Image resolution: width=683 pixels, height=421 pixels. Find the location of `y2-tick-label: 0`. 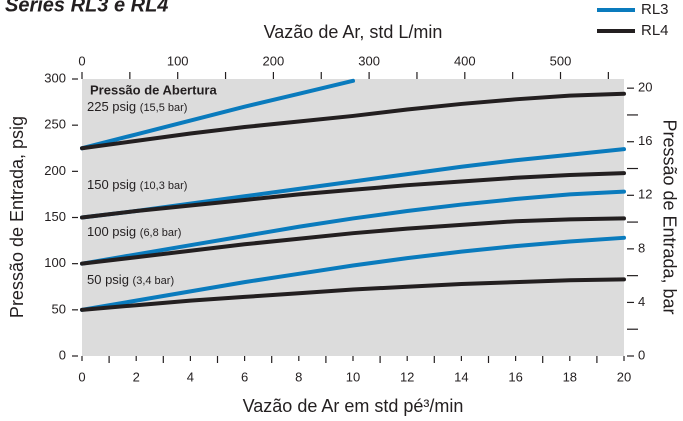

y2-tick-label: 0 is located at coordinates (641, 354).